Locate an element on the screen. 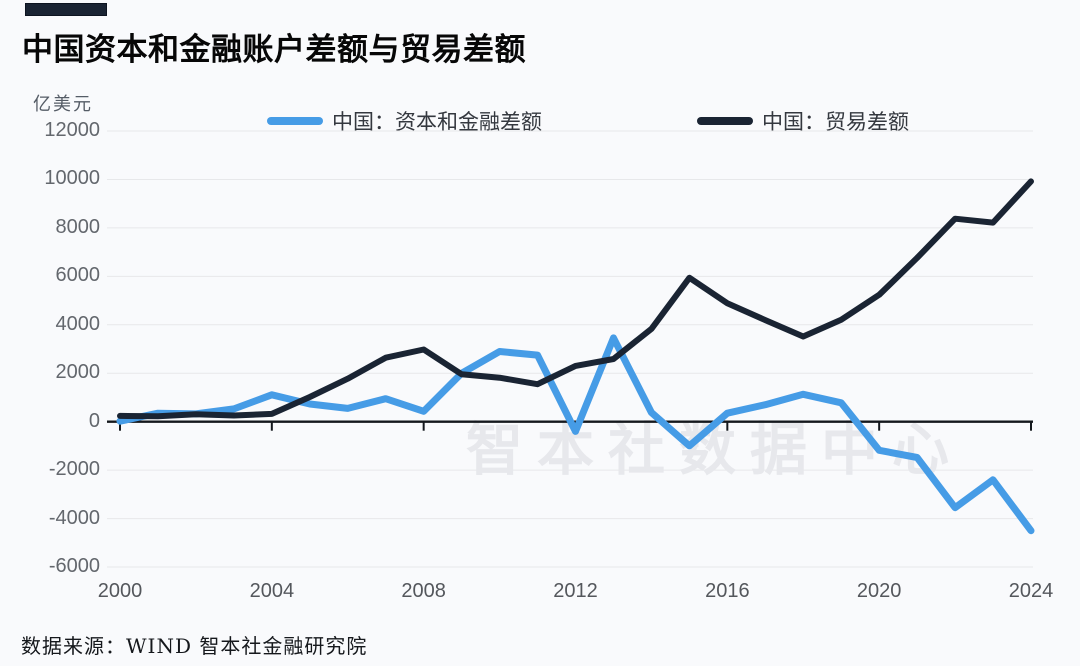  y-tick-label: 0 is located at coordinates (94, 420).